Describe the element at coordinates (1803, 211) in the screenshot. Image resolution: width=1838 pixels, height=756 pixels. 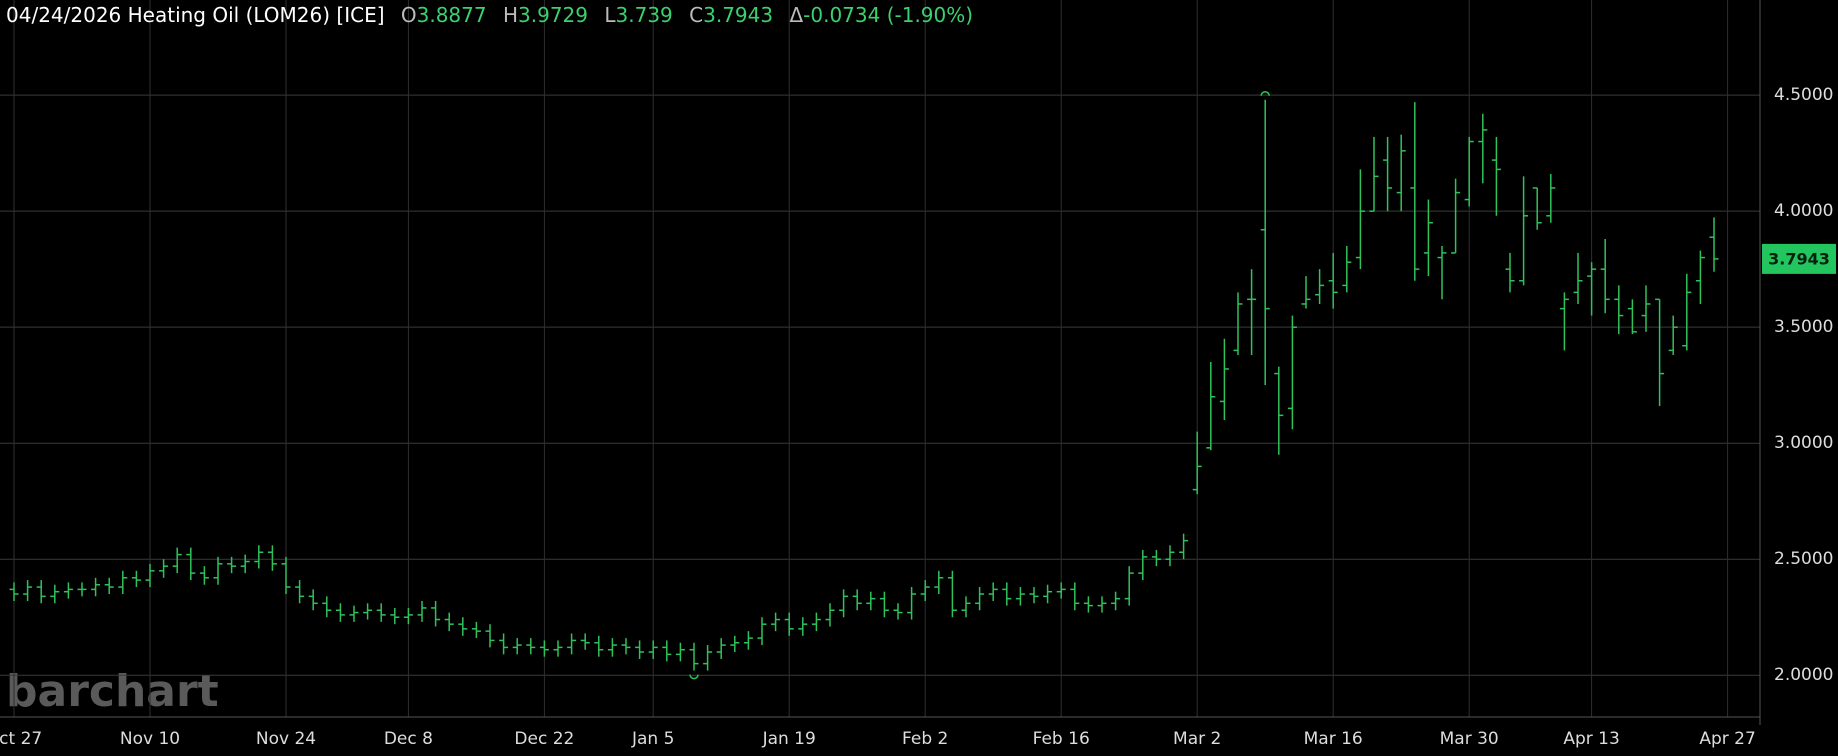
I see `y-tick-label: 4.0000` at that location.